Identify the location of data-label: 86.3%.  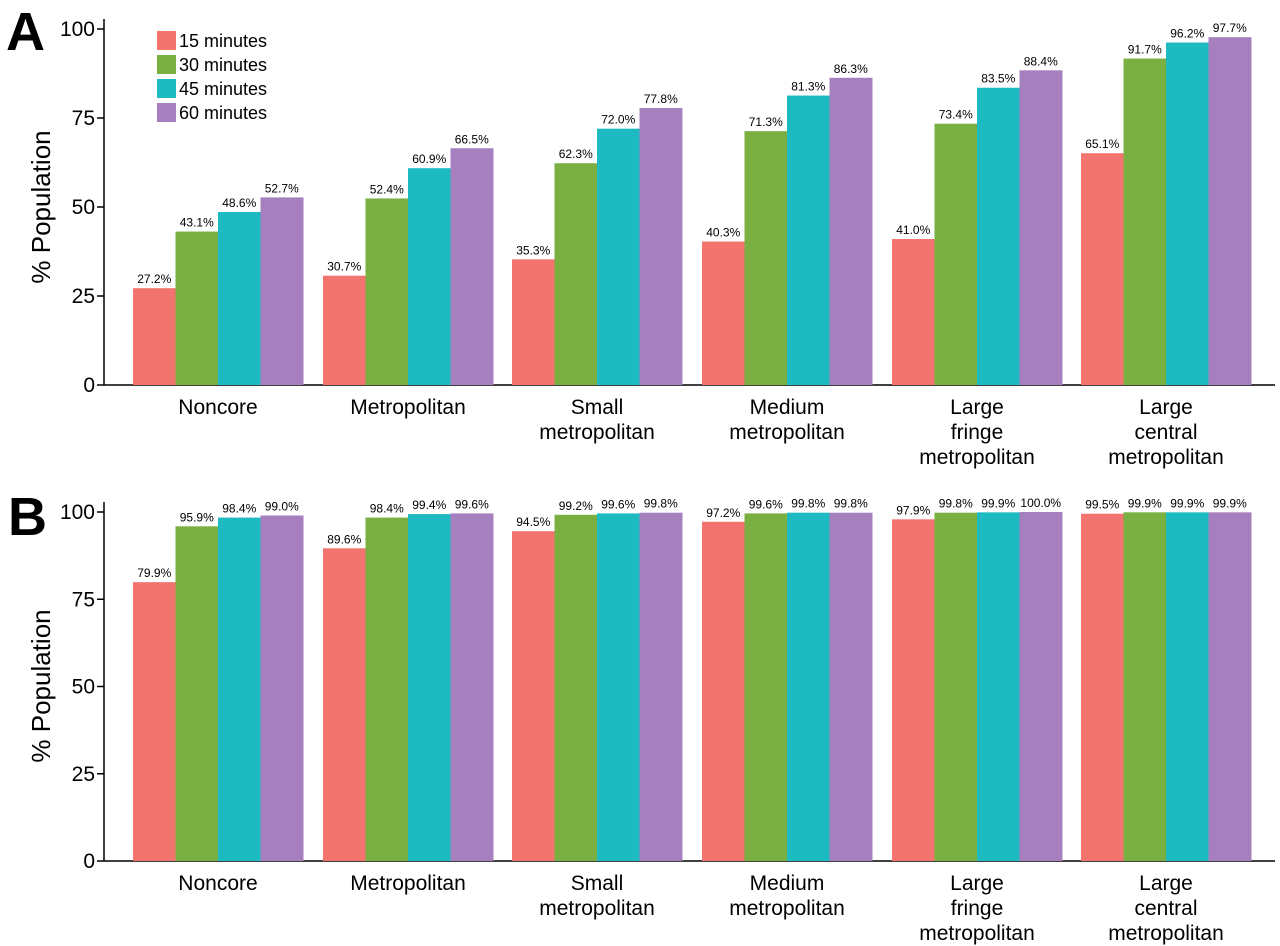
(851, 69).